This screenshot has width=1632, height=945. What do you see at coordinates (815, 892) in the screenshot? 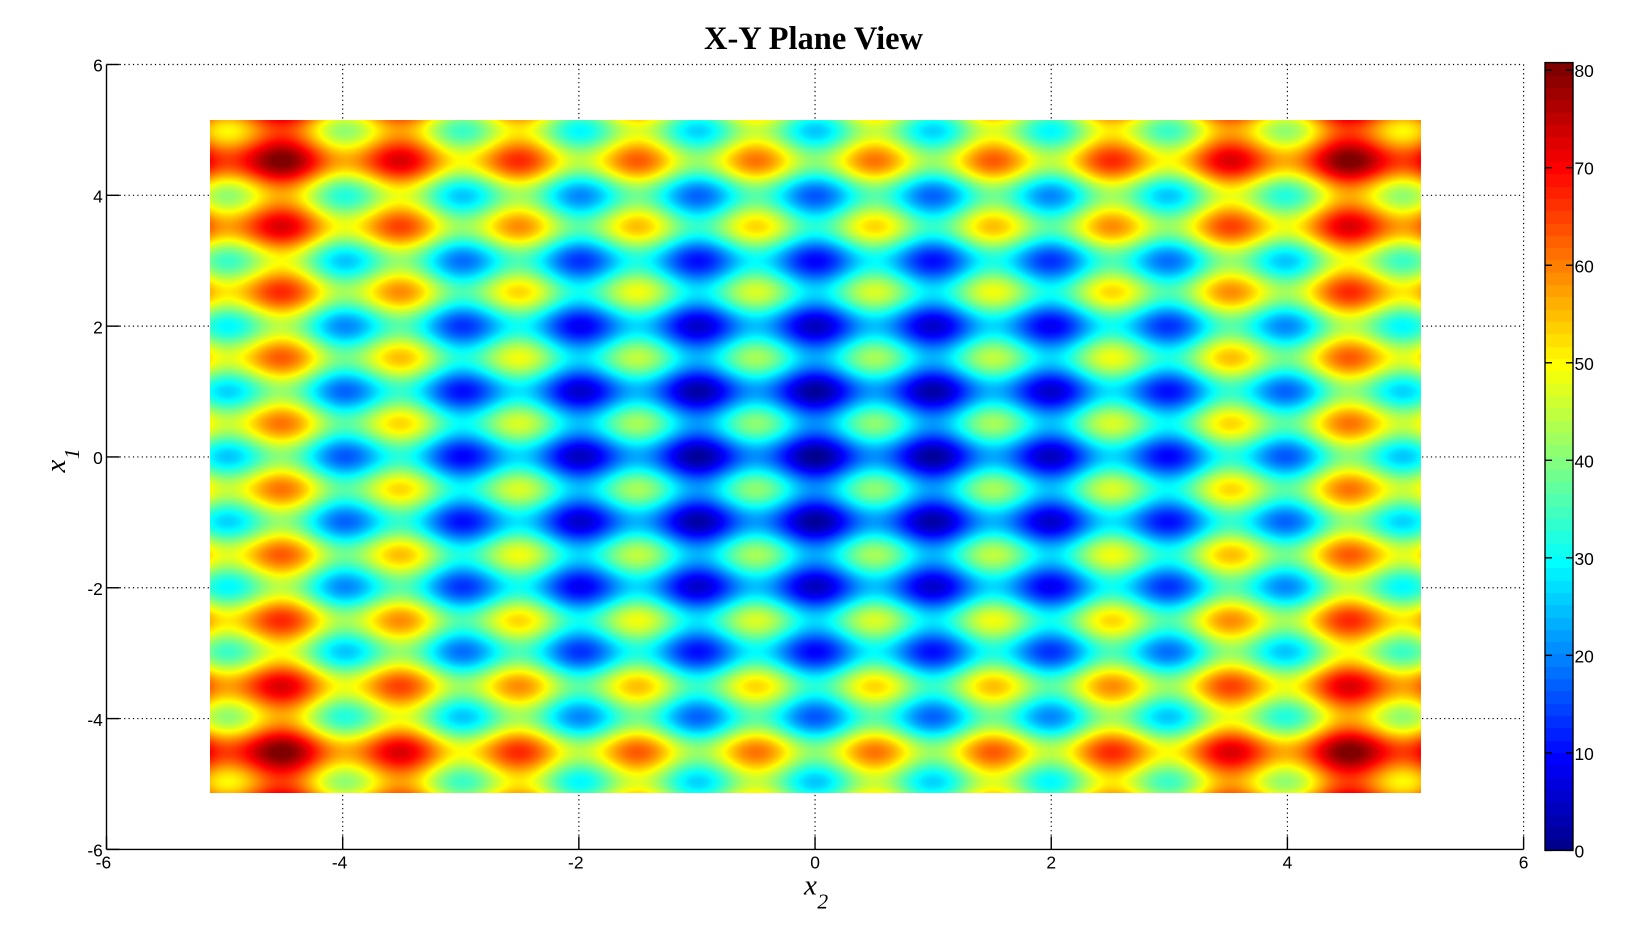
I see `svg-text: x2` at bounding box center [815, 892].